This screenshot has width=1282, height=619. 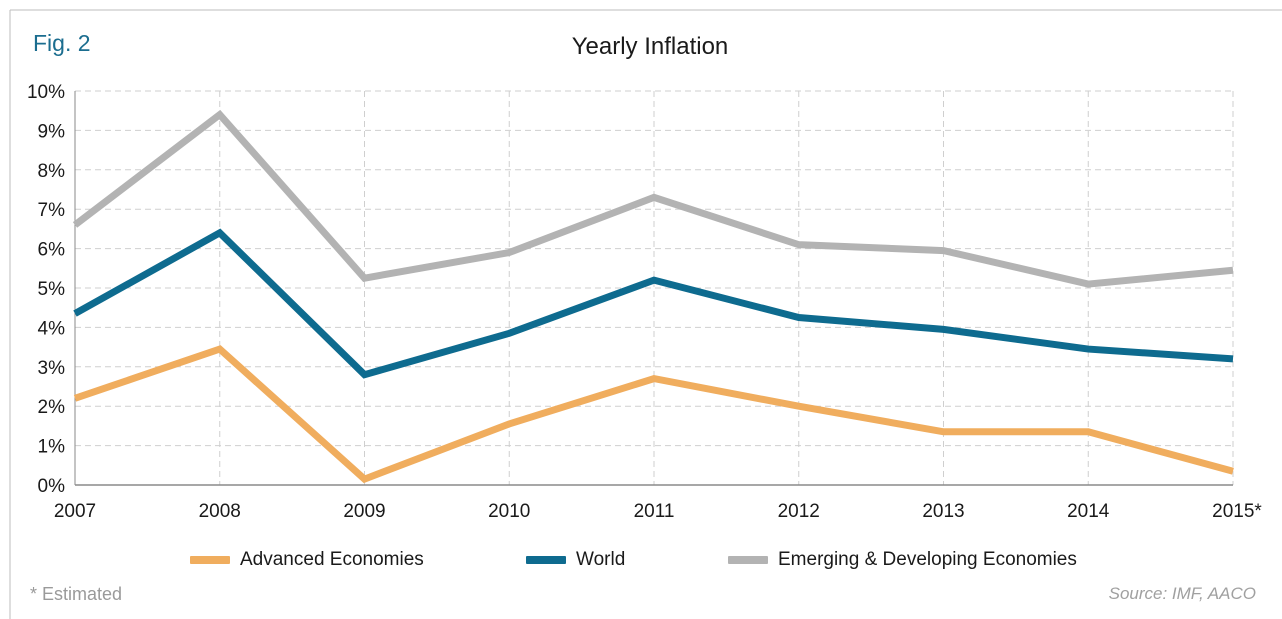 I want to click on y-tick-label: 10%, so click(x=46, y=92).